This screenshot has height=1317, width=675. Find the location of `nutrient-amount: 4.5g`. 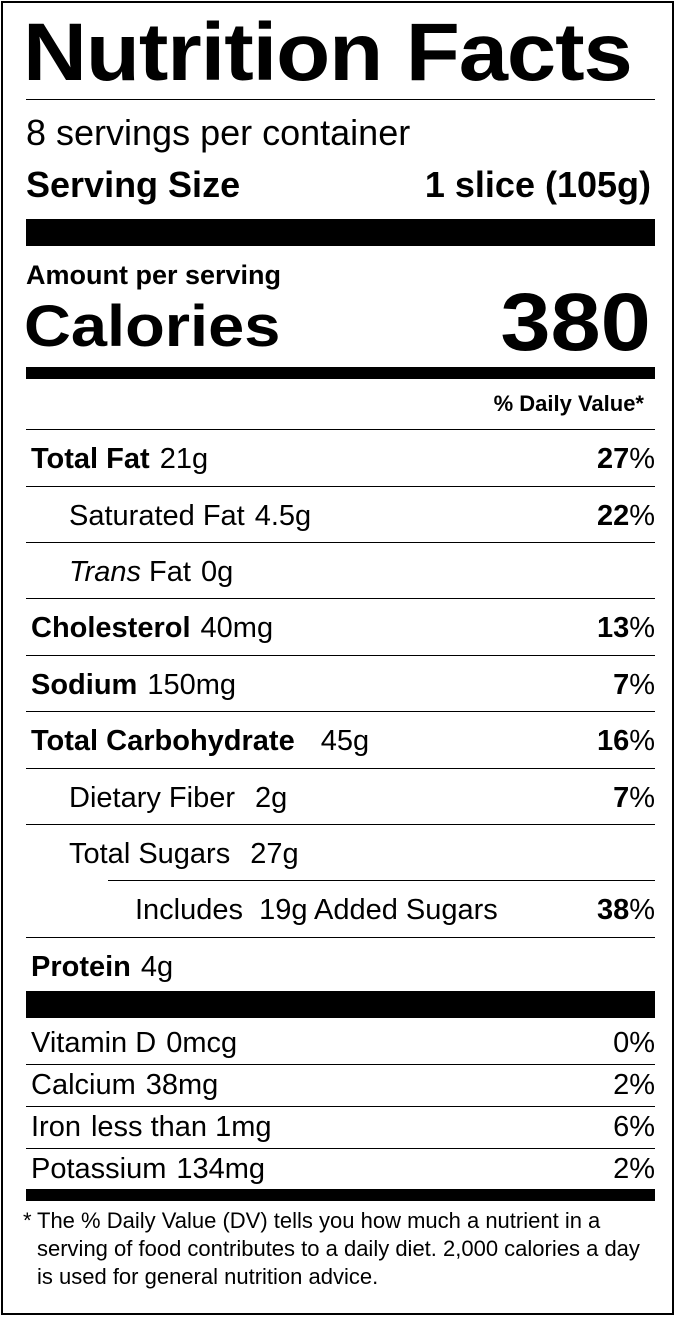

nutrient-amount: 4.5g is located at coordinates (283, 516).